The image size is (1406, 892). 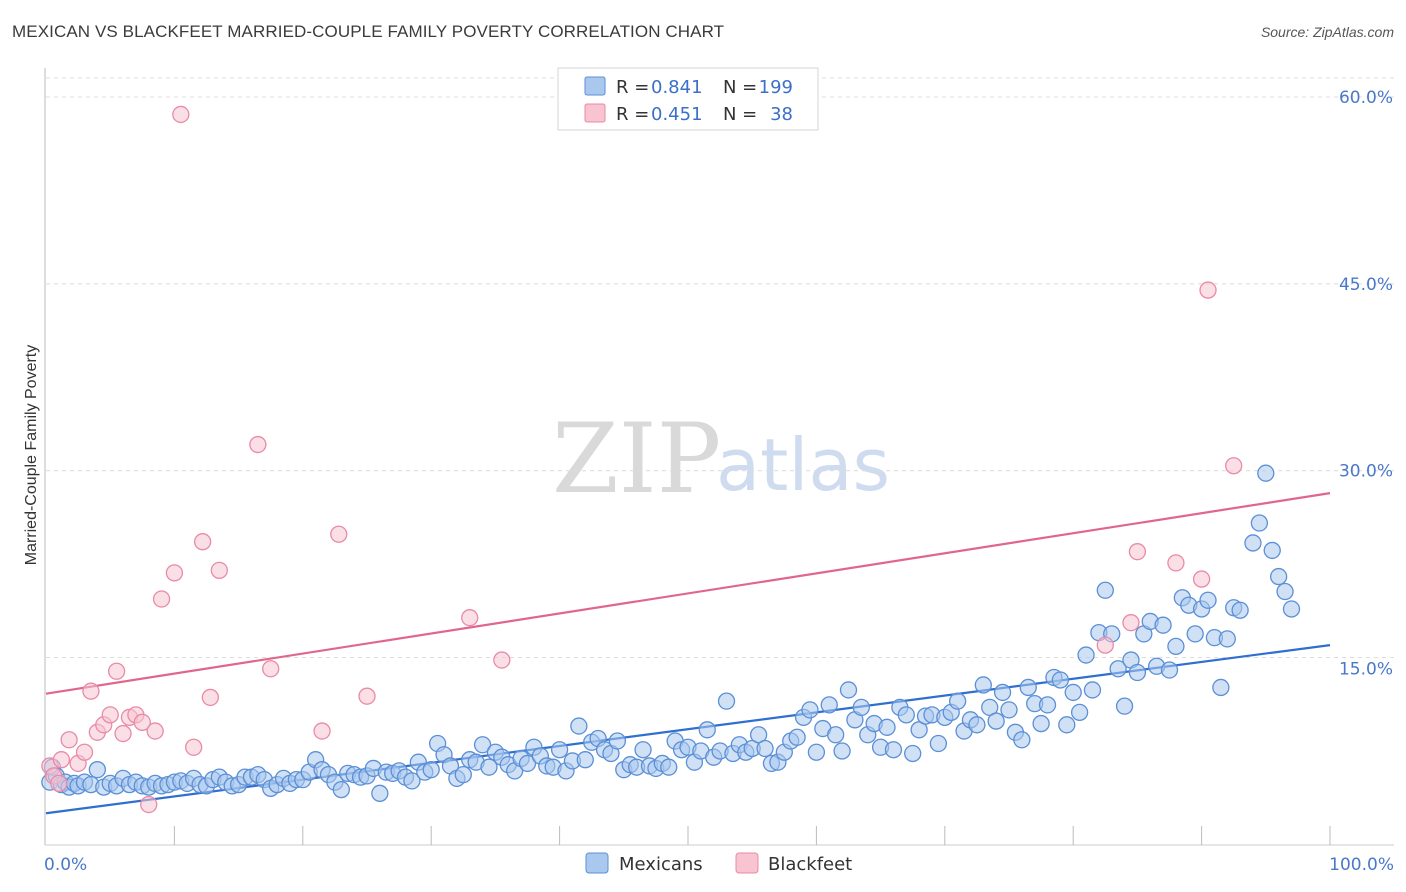 I want to click on y-tick-label: 60.0%, so click(x=1366, y=98).